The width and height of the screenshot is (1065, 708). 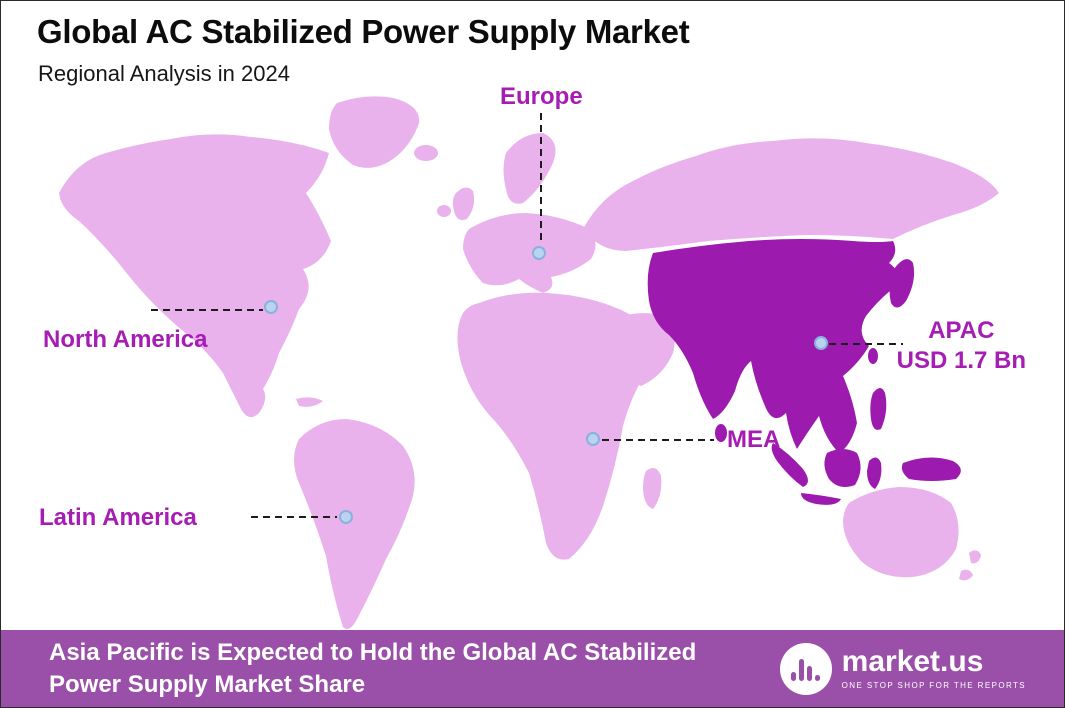 What do you see at coordinates (789, 465) in the screenshot?
I see `region-sumatra-shape` at bounding box center [789, 465].